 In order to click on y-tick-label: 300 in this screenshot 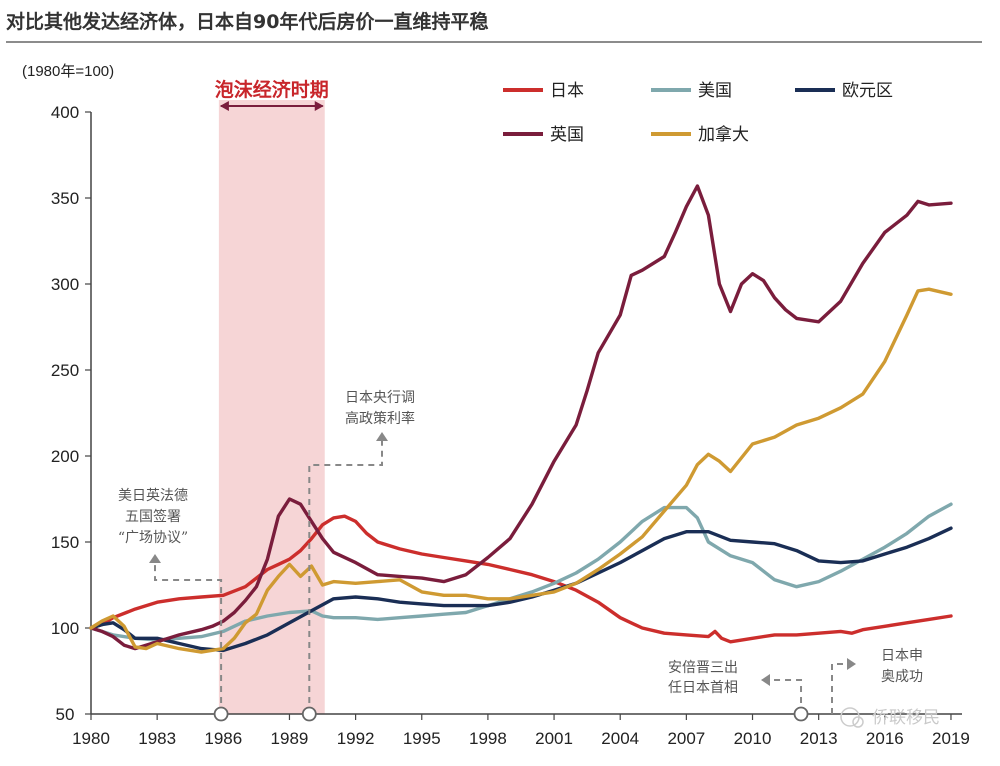, I will do `click(65, 284)`.